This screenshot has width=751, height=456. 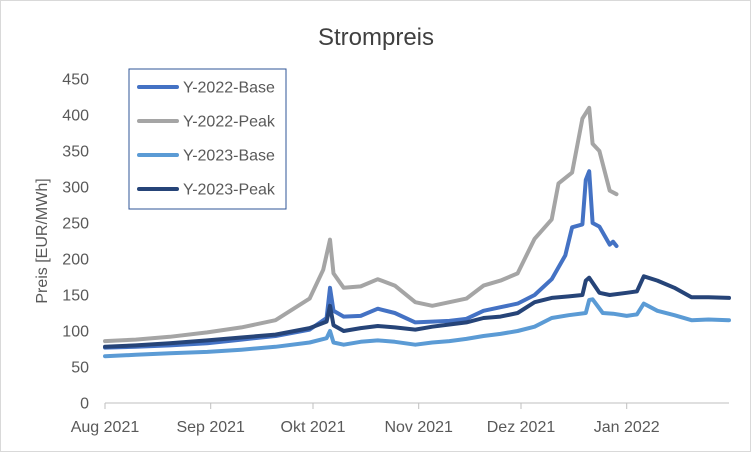 I want to click on series-line-y-2023-base, so click(x=417, y=328).